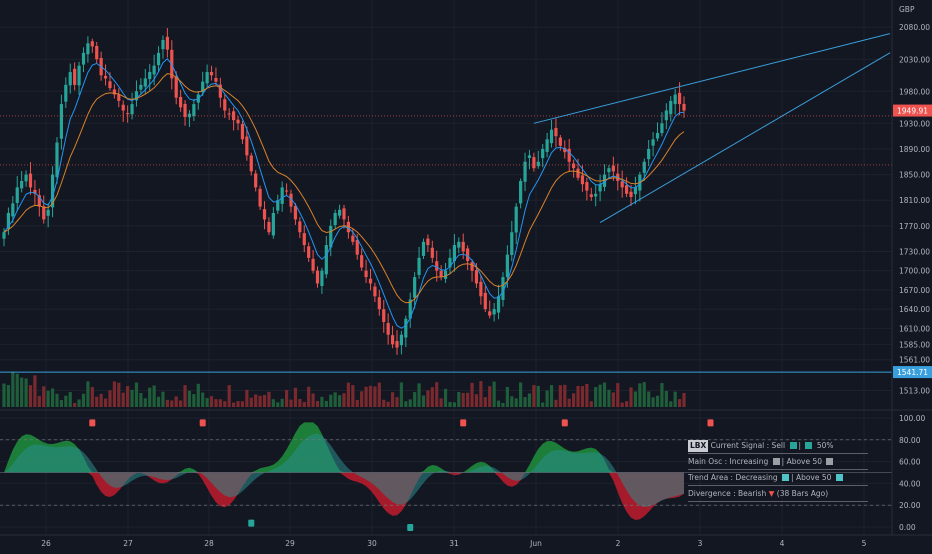  Describe the element at coordinates (46, 543) in the screenshot. I see `time-tick-label: 26` at that location.